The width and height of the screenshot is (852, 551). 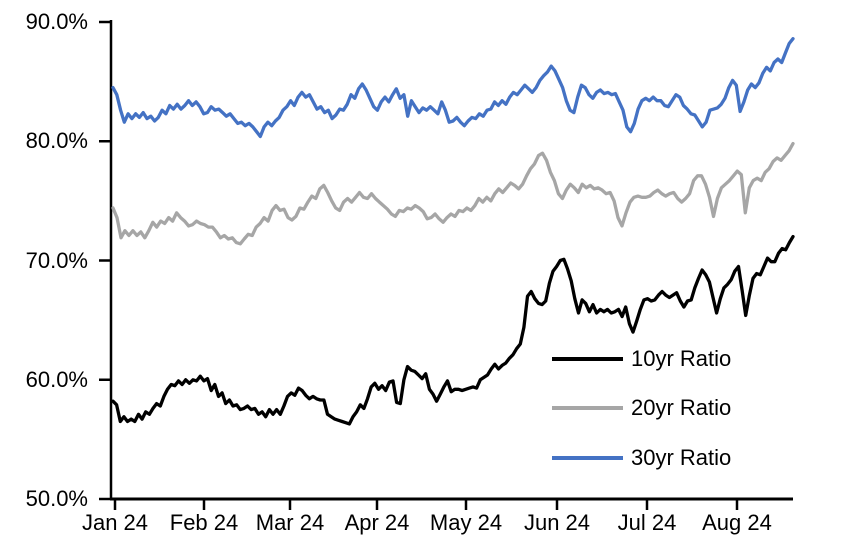 I want to click on y-axis-tick-label: 50.0%, so click(x=56, y=498).